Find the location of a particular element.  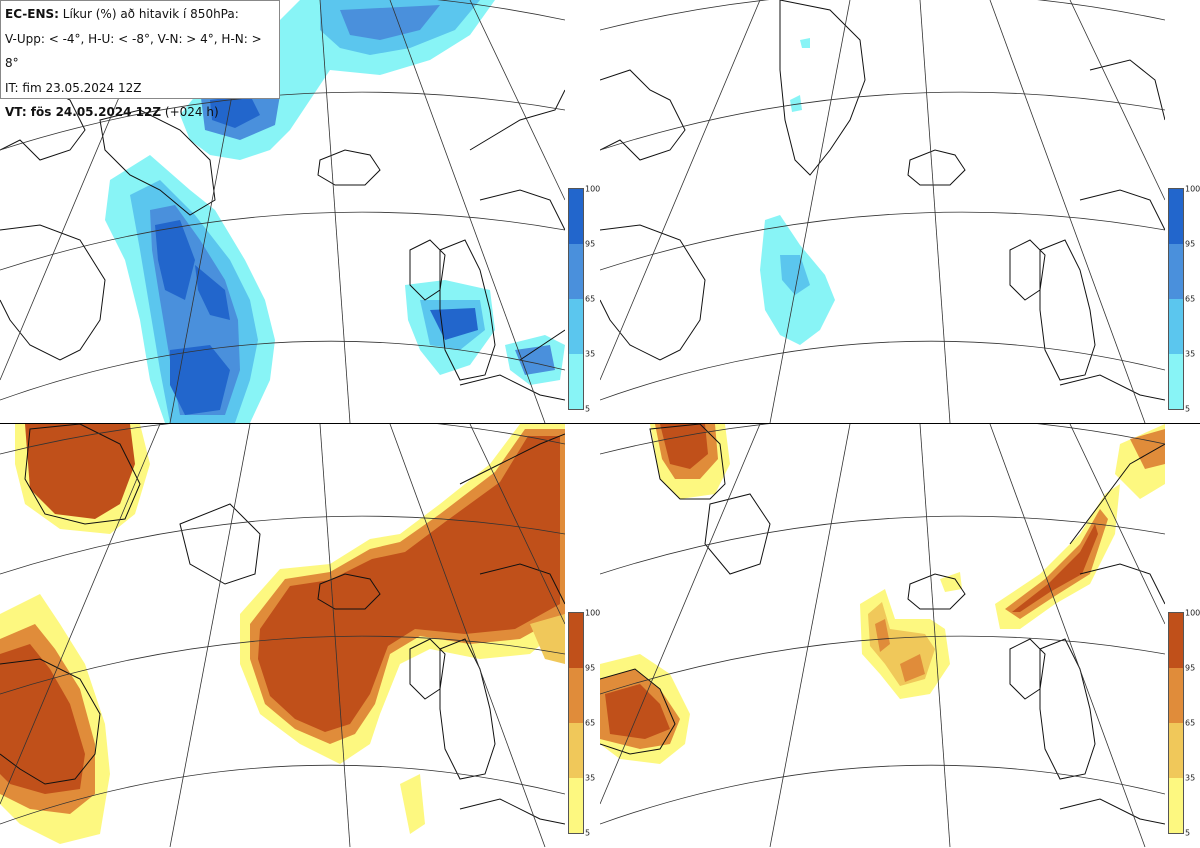

lead-time: (+024 h) is located at coordinates (191, 112).